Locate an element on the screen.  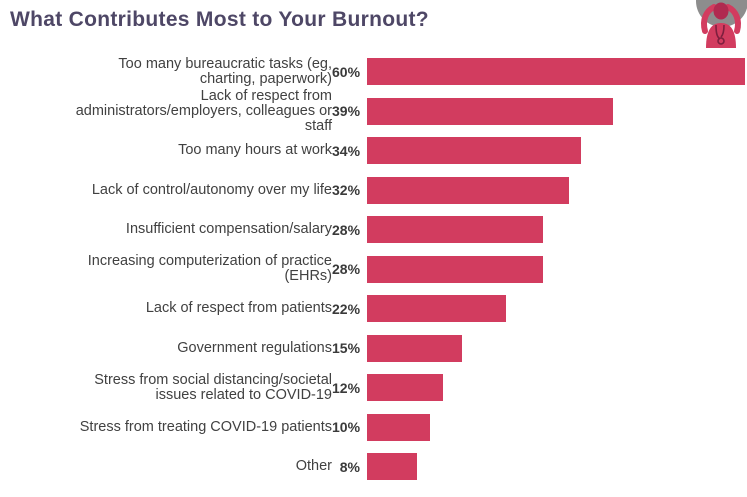
category-label: Lack of control/autonomy over my life is located at coordinates (211, 189).